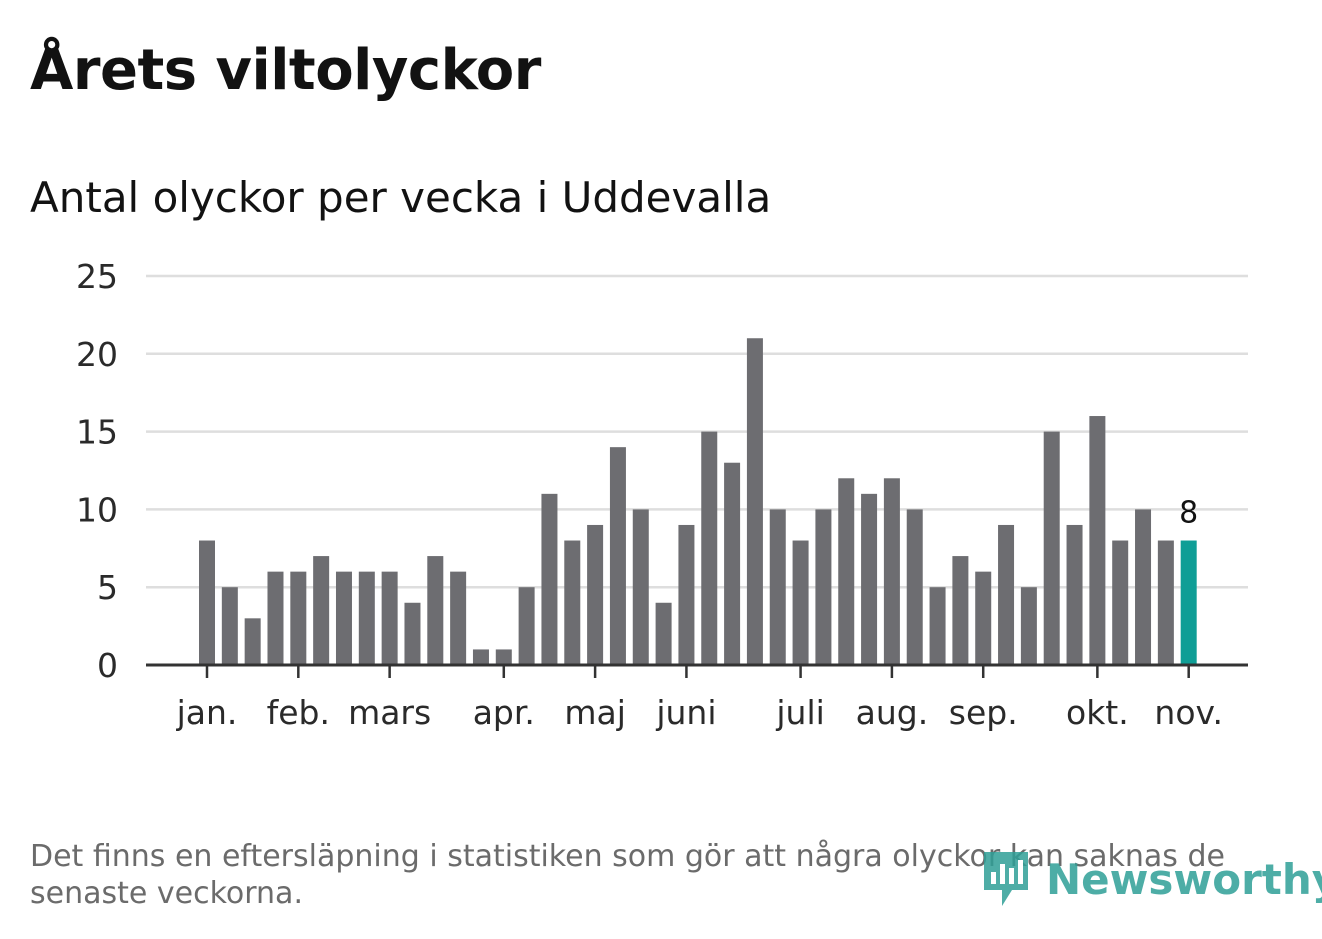  I want to click on brand-logo: Newsworthy, so click(1151, 879).